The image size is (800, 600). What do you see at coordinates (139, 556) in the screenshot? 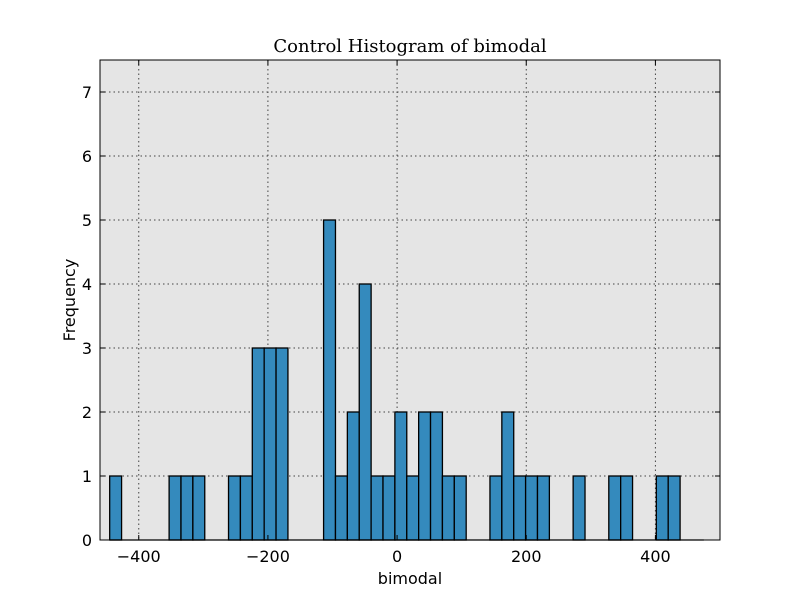
I see `x-tick-label: −400` at bounding box center [139, 556].